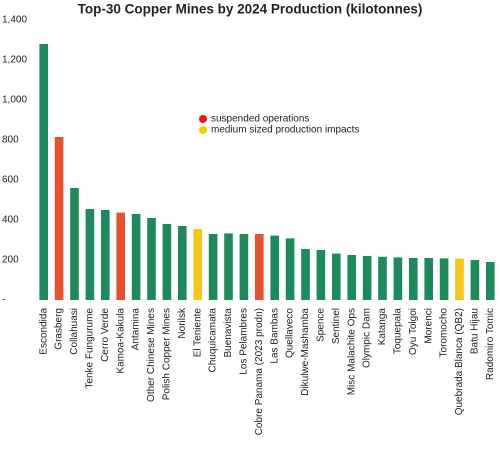 The image size is (500, 449). I want to click on y-tick-label: 1,000, so click(14, 100).